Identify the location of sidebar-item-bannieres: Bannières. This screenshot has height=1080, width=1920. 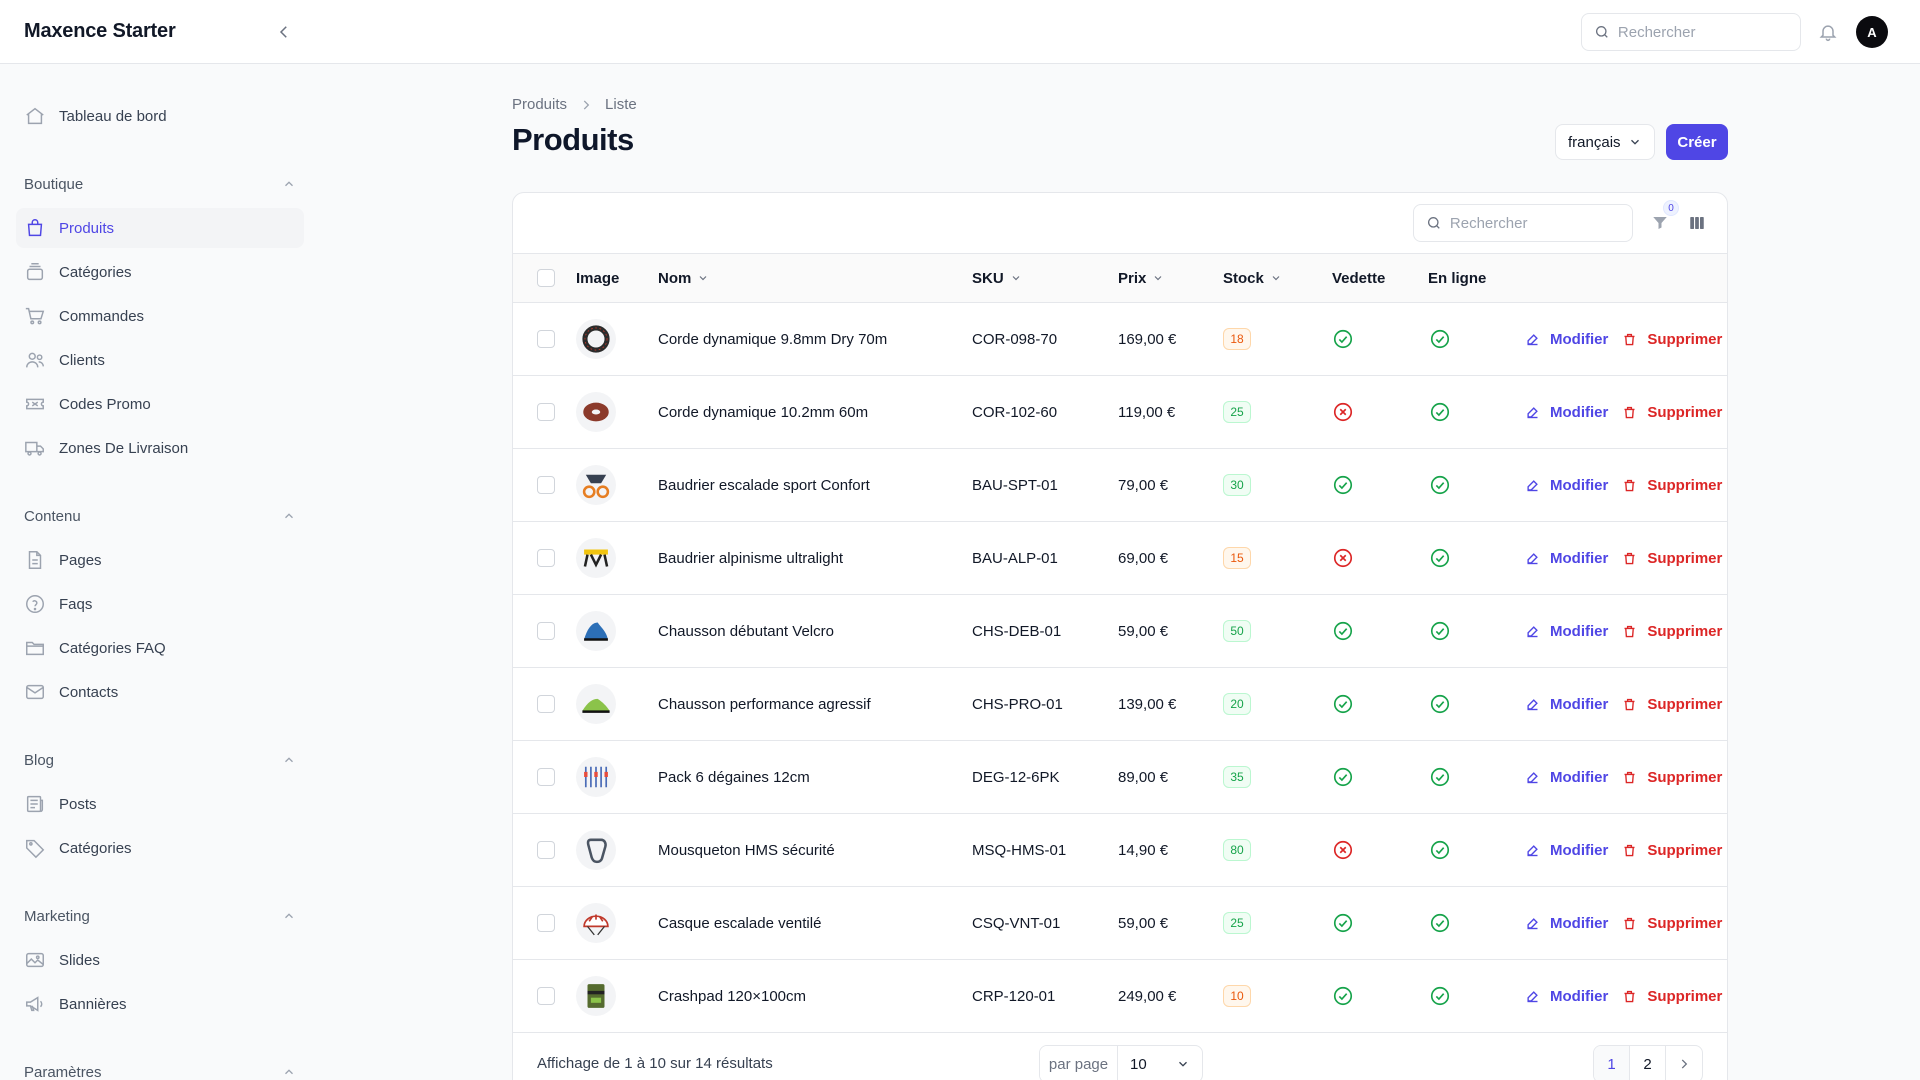
(160, 1004).